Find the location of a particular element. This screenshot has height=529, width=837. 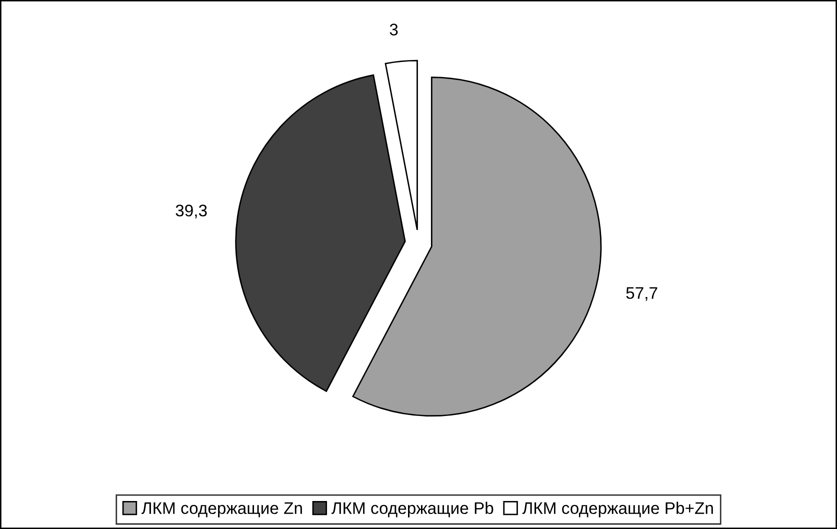

data-label: 3 is located at coordinates (394, 30).